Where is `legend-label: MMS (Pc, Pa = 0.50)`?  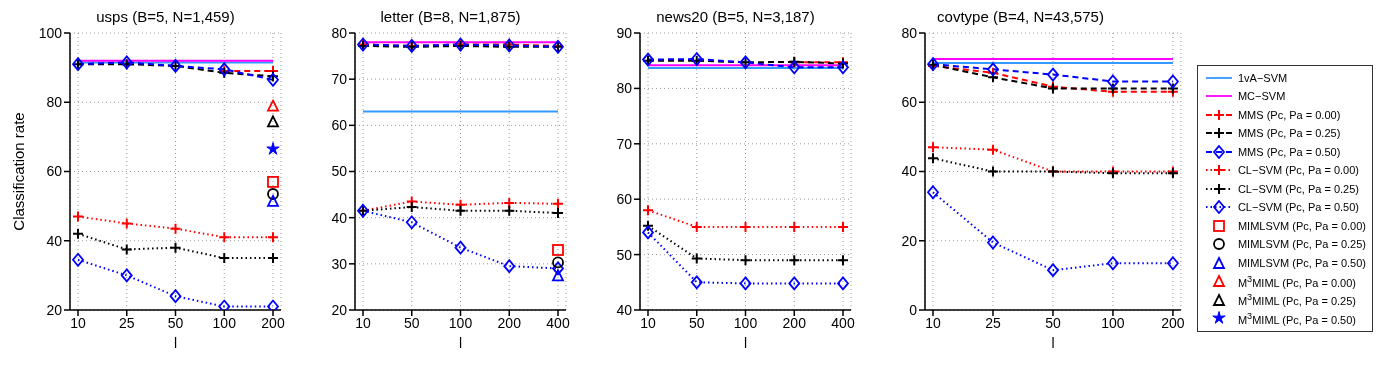
legend-label: MMS (Pc, Pa = 0.50) is located at coordinates (1289, 151).